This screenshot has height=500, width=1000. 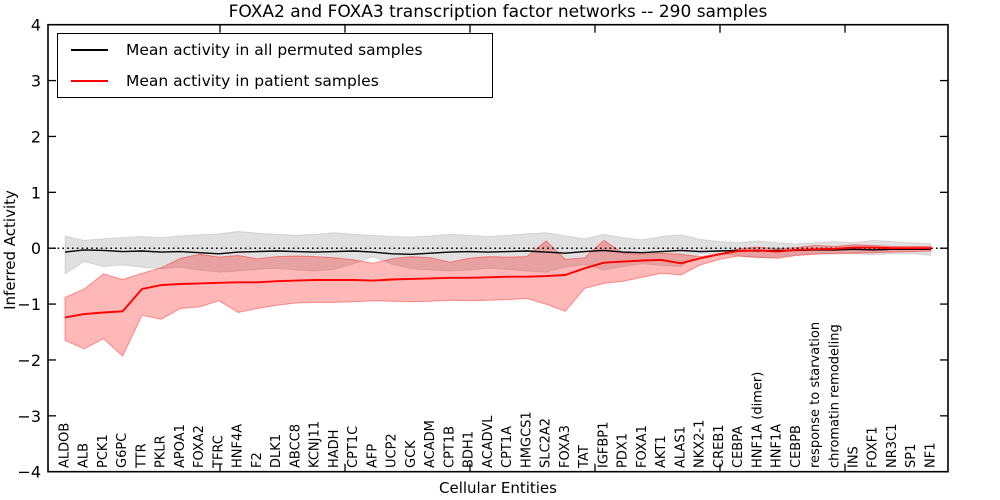 What do you see at coordinates (36, 25) in the screenshot?
I see `y-tick-label: 4` at bounding box center [36, 25].